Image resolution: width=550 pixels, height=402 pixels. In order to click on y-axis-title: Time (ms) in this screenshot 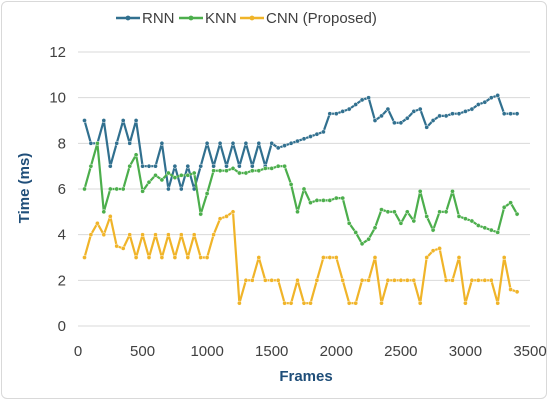, I will do `click(24, 188)`.